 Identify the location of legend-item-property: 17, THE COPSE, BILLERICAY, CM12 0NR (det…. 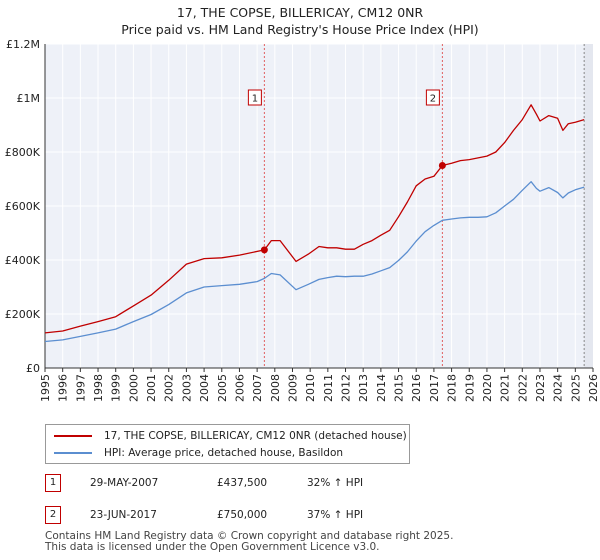
(230, 436).